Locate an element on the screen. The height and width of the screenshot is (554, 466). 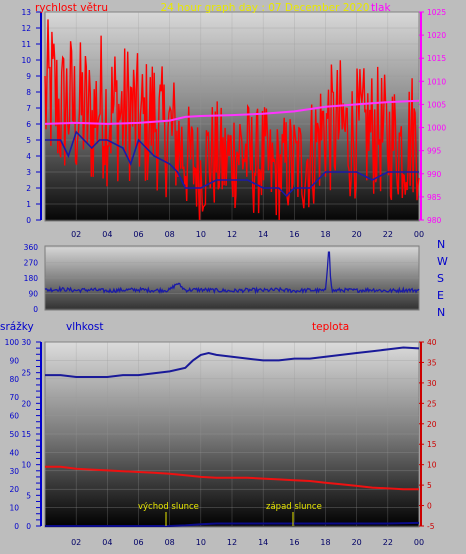
temperature-tick-label: 5 is located at coordinates (429, 485).